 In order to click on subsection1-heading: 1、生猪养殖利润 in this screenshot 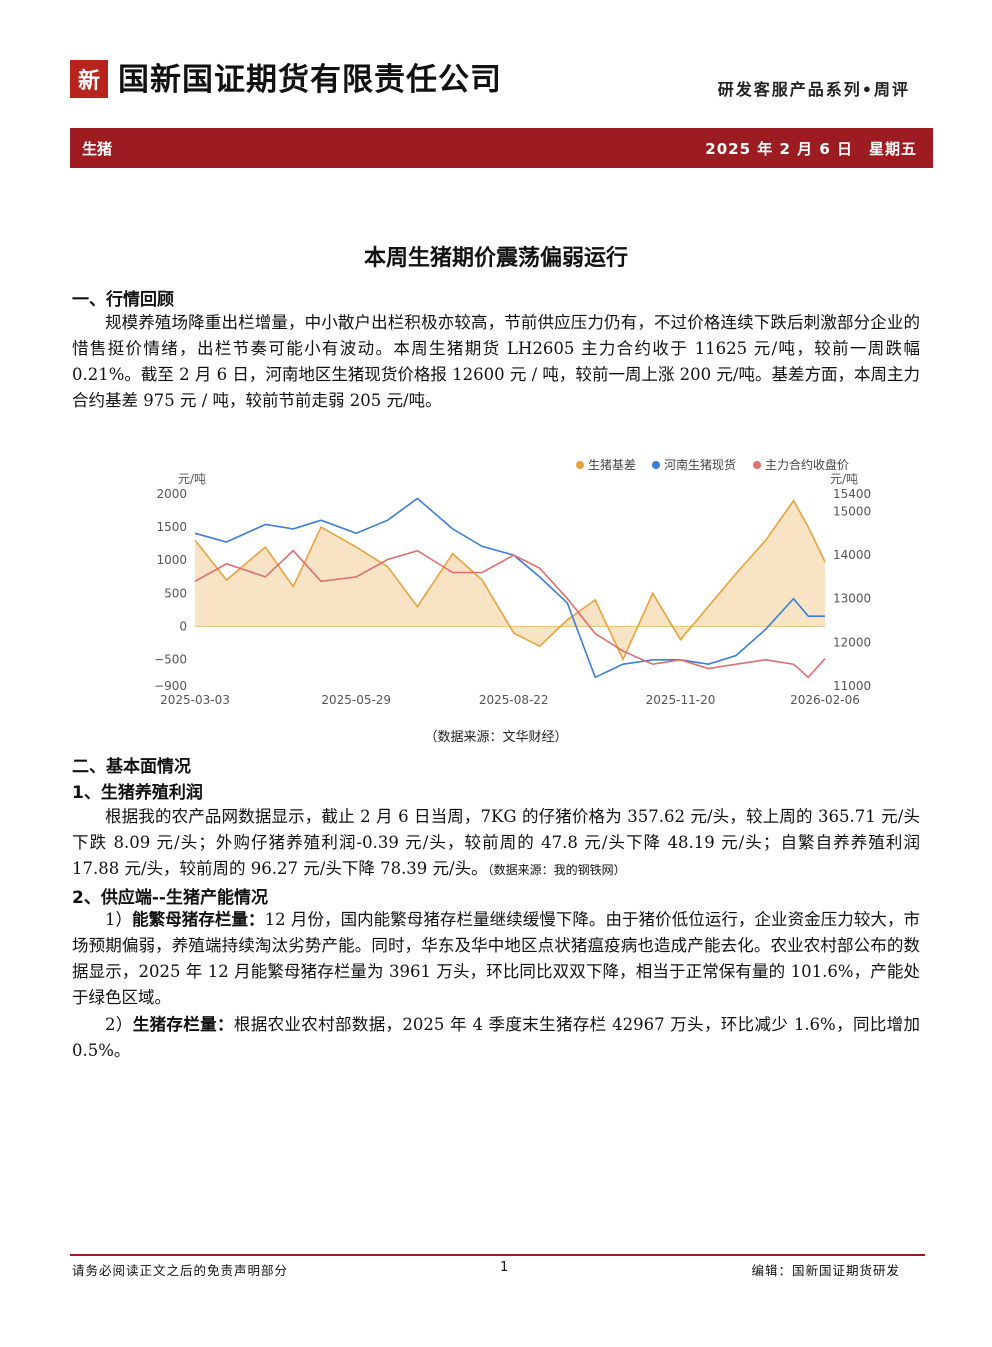, I will do `click(137, 793)`.